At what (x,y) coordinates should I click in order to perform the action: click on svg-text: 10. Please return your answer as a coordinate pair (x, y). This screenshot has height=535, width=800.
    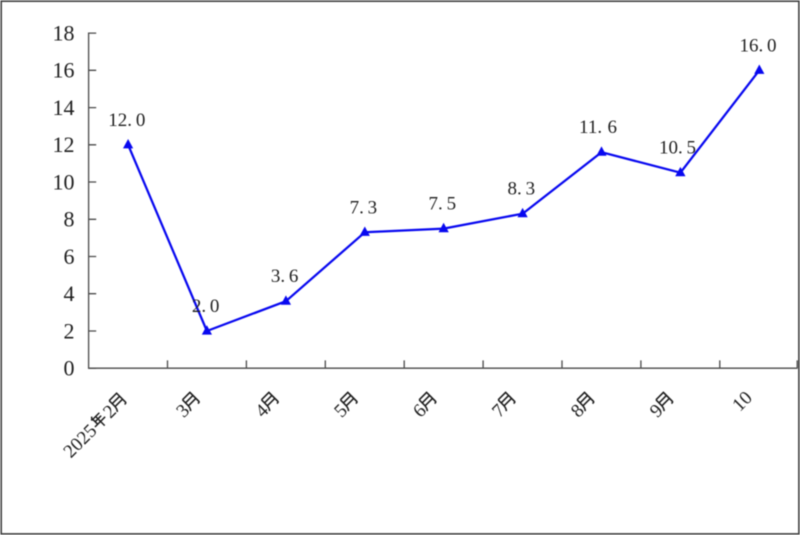
    Looking at the image, I should click on (64, 181).